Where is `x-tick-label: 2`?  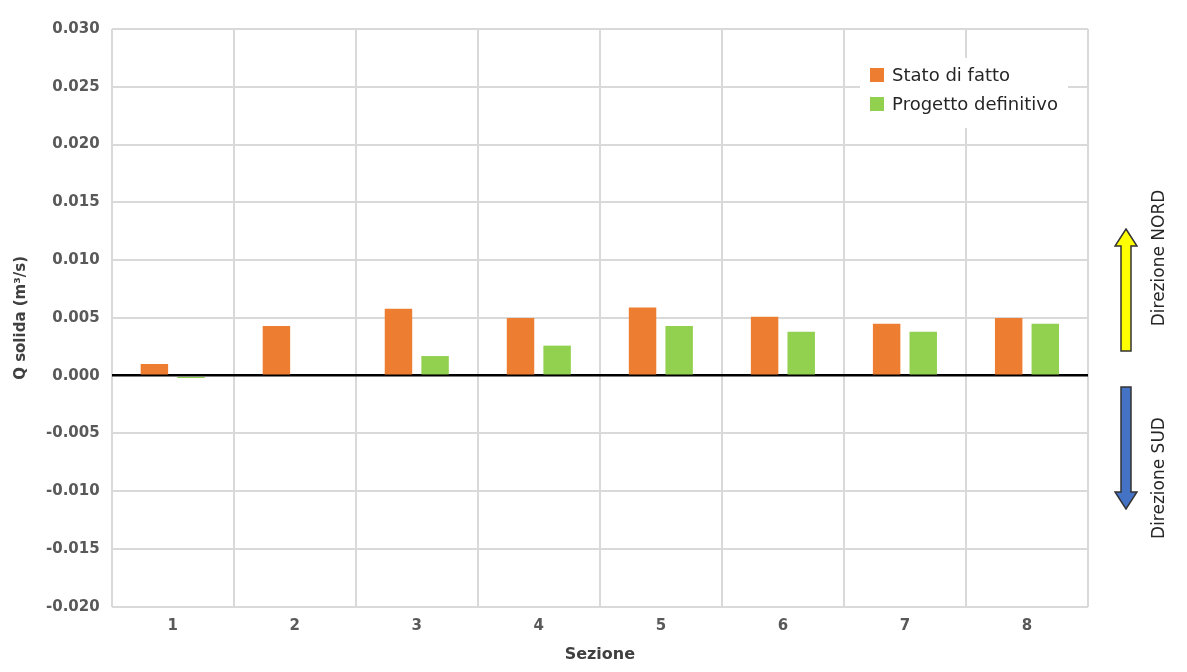
x-tick-label: 2 is located at coordinates (294, 624).